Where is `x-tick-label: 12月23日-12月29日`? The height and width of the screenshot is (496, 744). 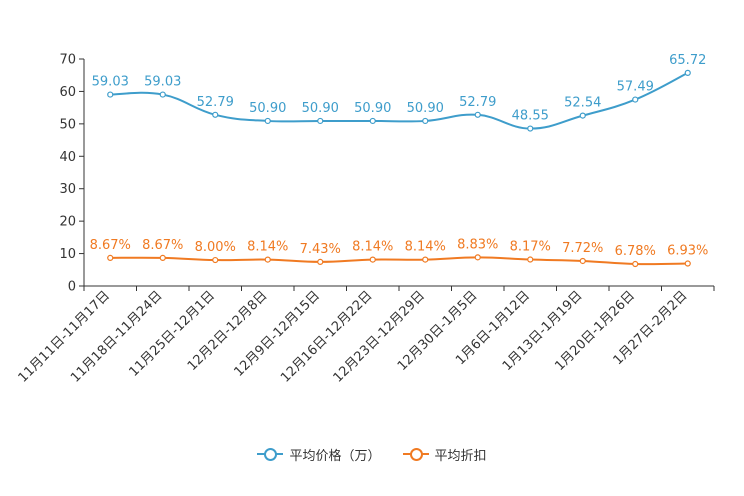 x-tick-label: 12月23日-12月29日 is located at coordinates (379, 336).